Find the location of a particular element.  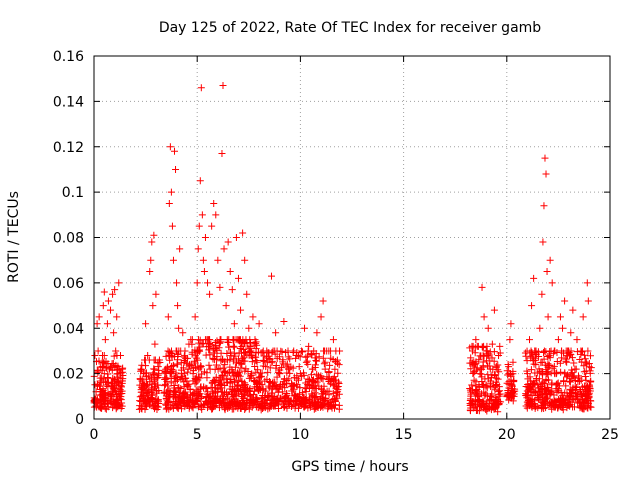

y-tick-label: 0.02 is located at coordinates (68, 375).